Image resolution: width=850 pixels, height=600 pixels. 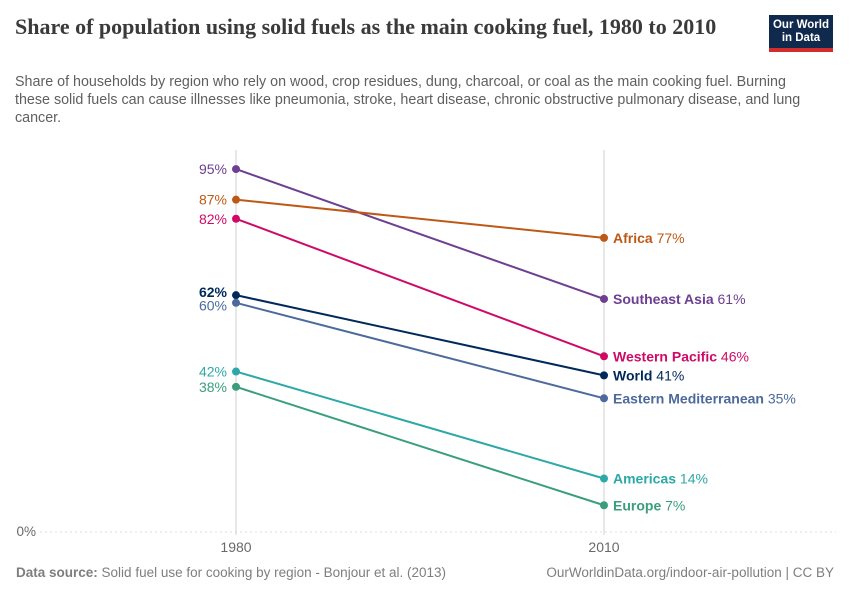 I want to click on start-value-label-world: 62%, so click(x=213, y=292).